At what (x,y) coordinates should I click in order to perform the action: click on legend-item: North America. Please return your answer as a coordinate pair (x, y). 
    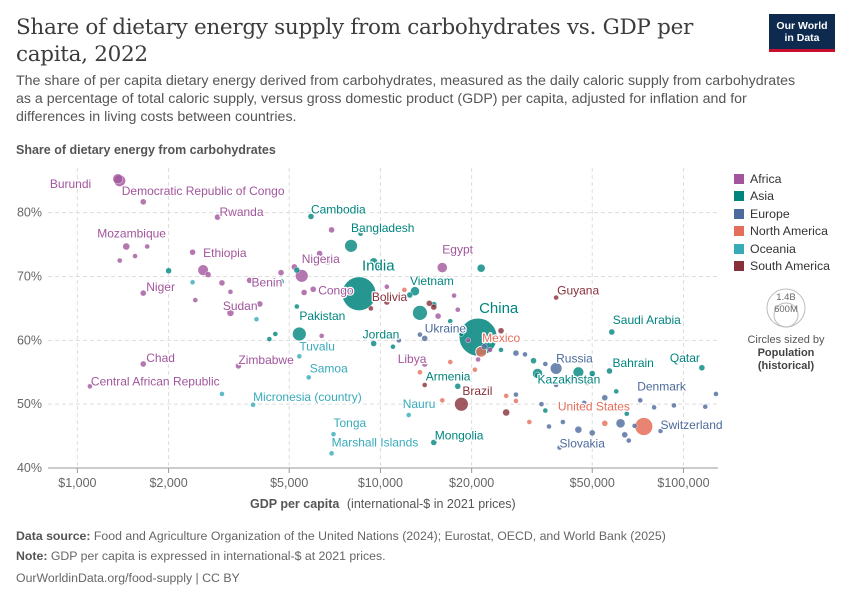
    Looking at the image, I should click on (789, 232).